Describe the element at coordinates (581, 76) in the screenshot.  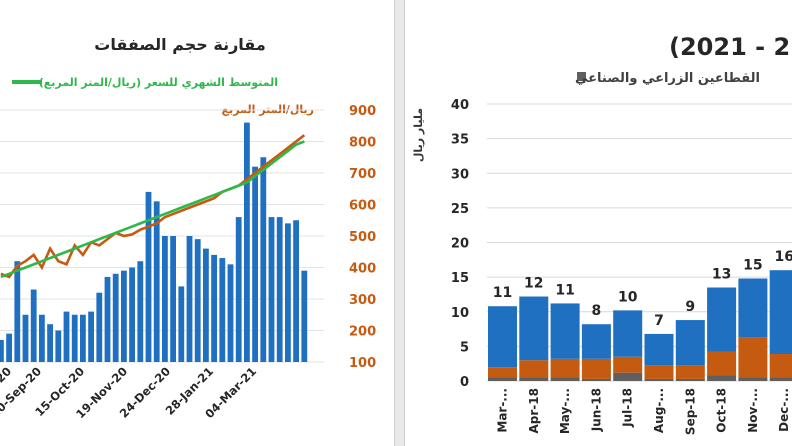
I see `legend-gray-swatch` at that location.